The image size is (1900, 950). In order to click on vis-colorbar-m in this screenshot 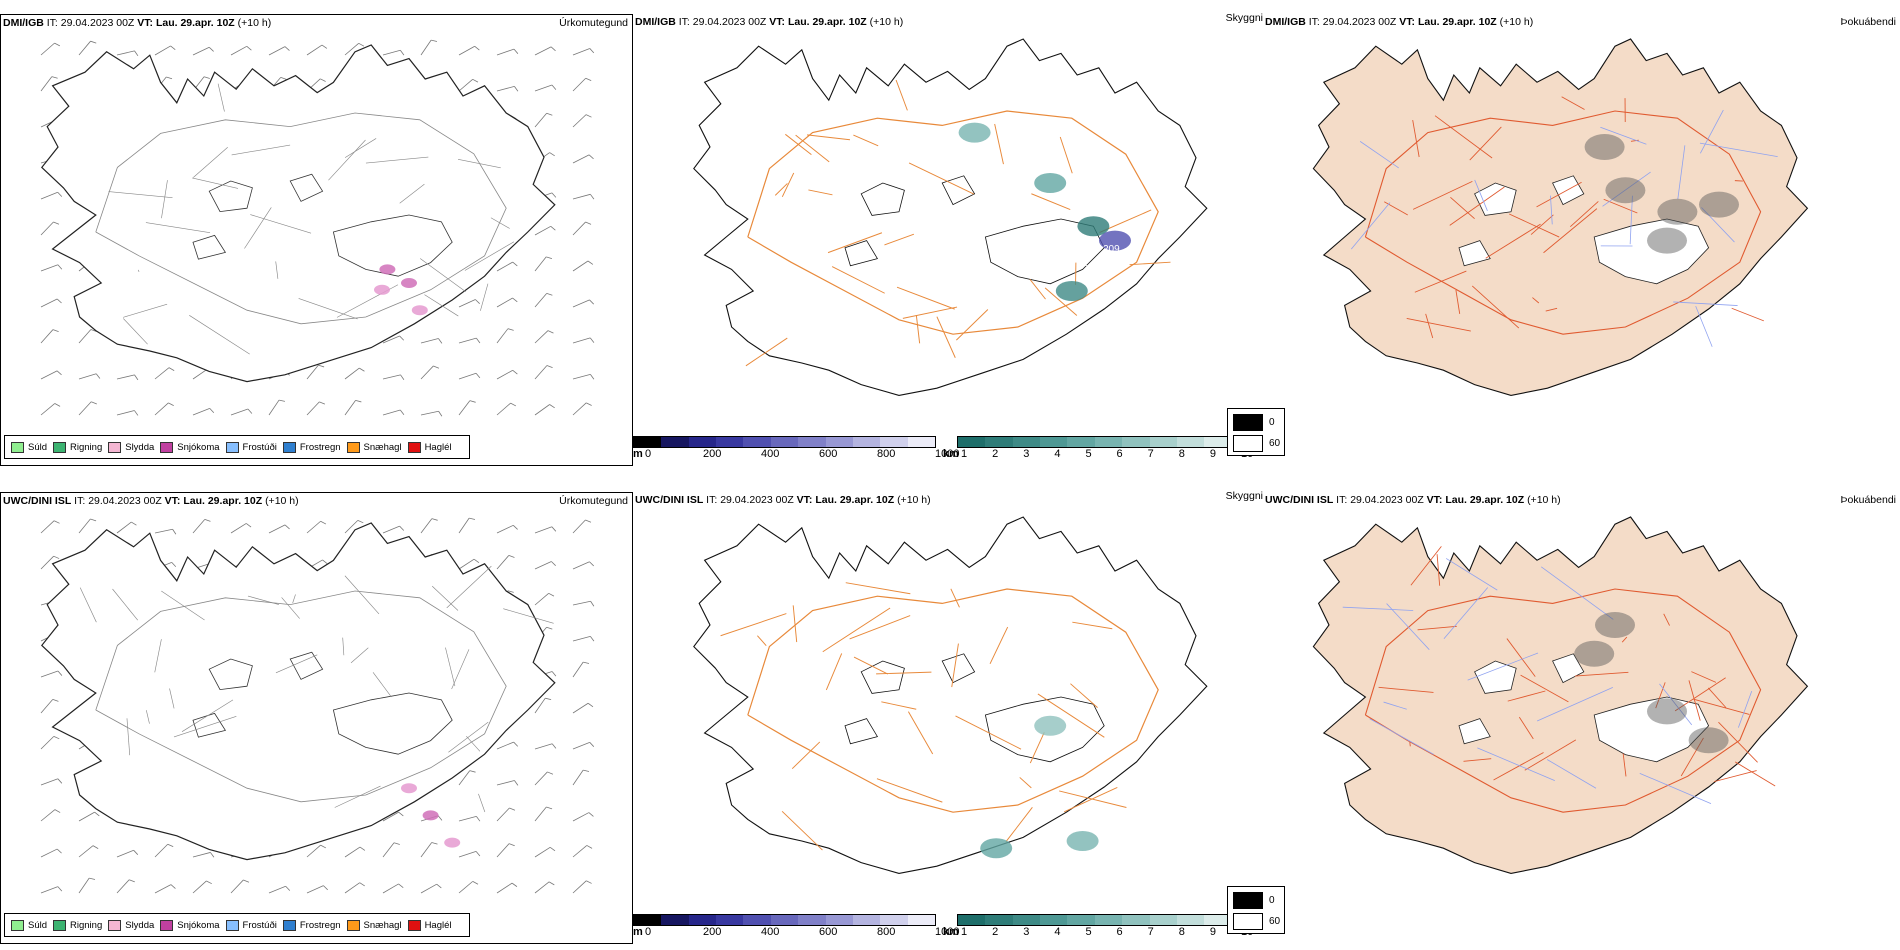, I will do `click(784, 920)`.